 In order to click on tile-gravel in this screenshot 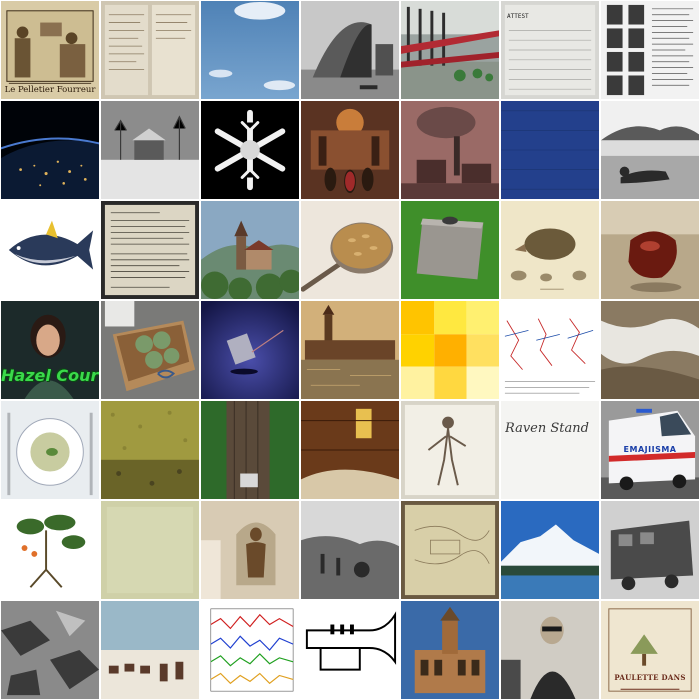, I will do `click(150, 450)`.